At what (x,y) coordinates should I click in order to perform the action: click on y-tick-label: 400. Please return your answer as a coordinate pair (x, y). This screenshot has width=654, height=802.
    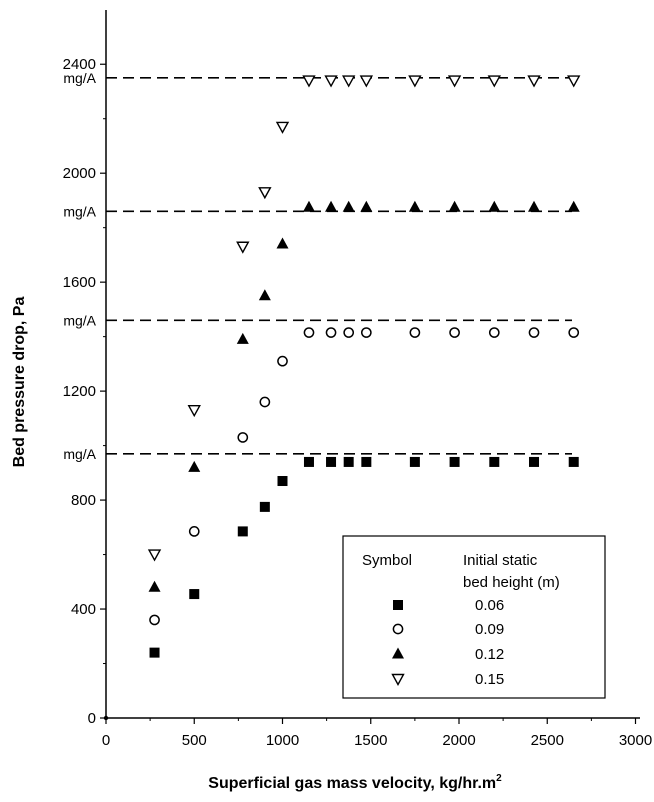
    Looking at the image, I should click on (83, 609).